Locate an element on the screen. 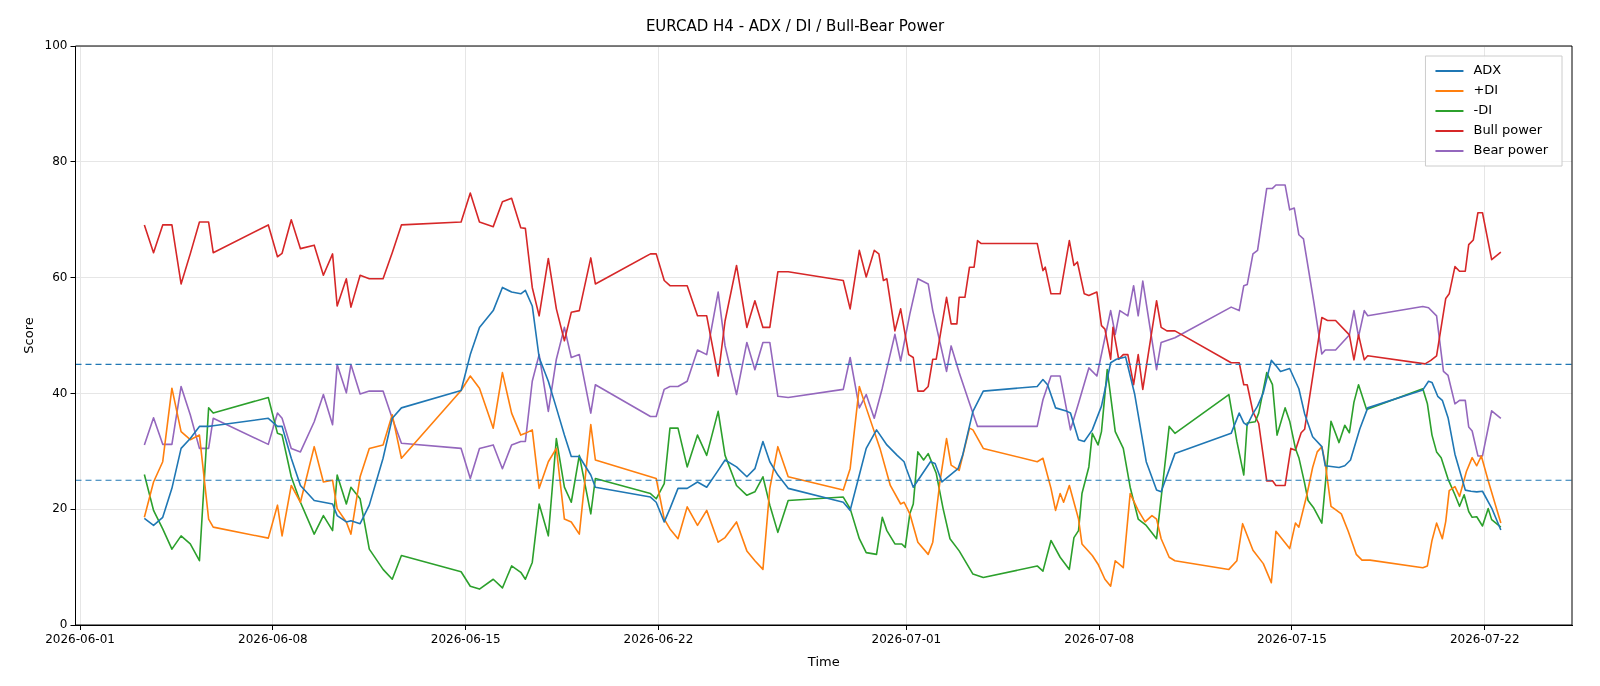 This screenshot has height=686, width=1600. legend-label: Bull power is located at coordinates (1508, 130).